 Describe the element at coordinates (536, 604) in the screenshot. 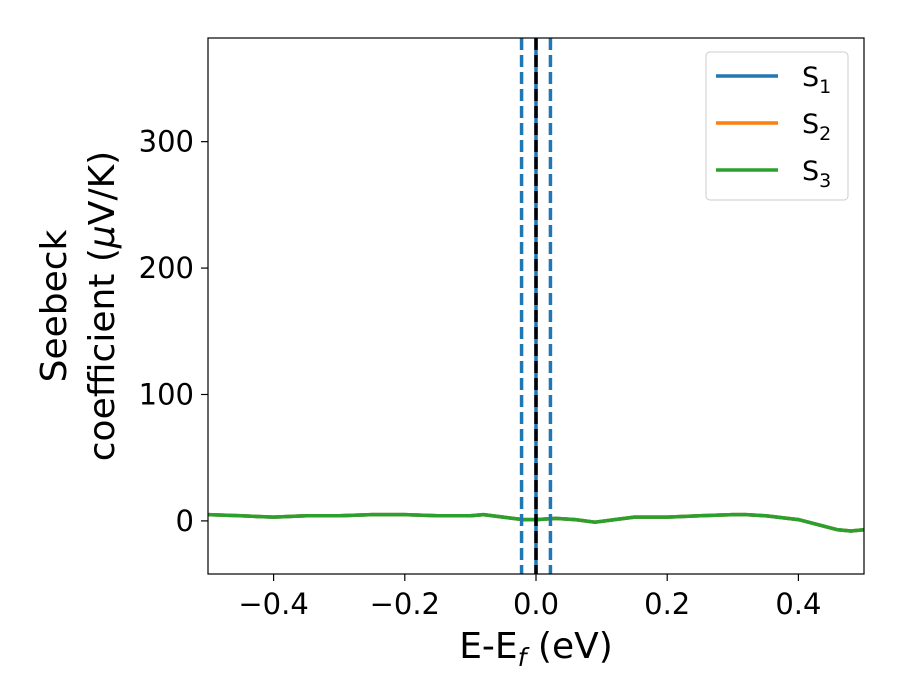

I see `x-tick-label: 0.0` at that location.